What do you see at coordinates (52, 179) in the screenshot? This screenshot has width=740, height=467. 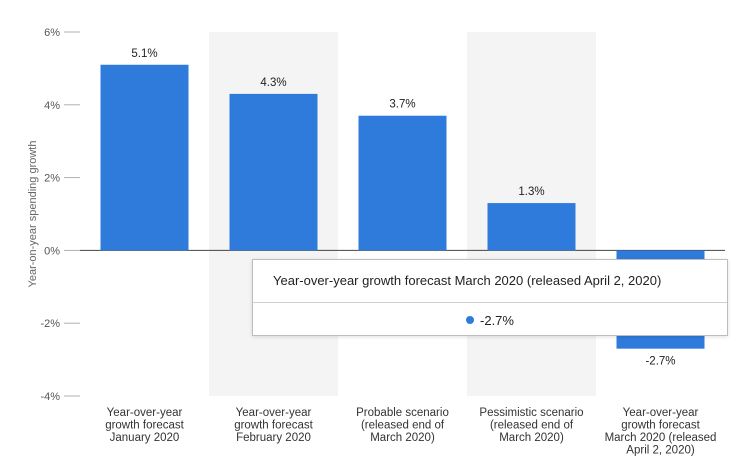 I see `y-tick-label: 2%` at bounding box center [52, 179].